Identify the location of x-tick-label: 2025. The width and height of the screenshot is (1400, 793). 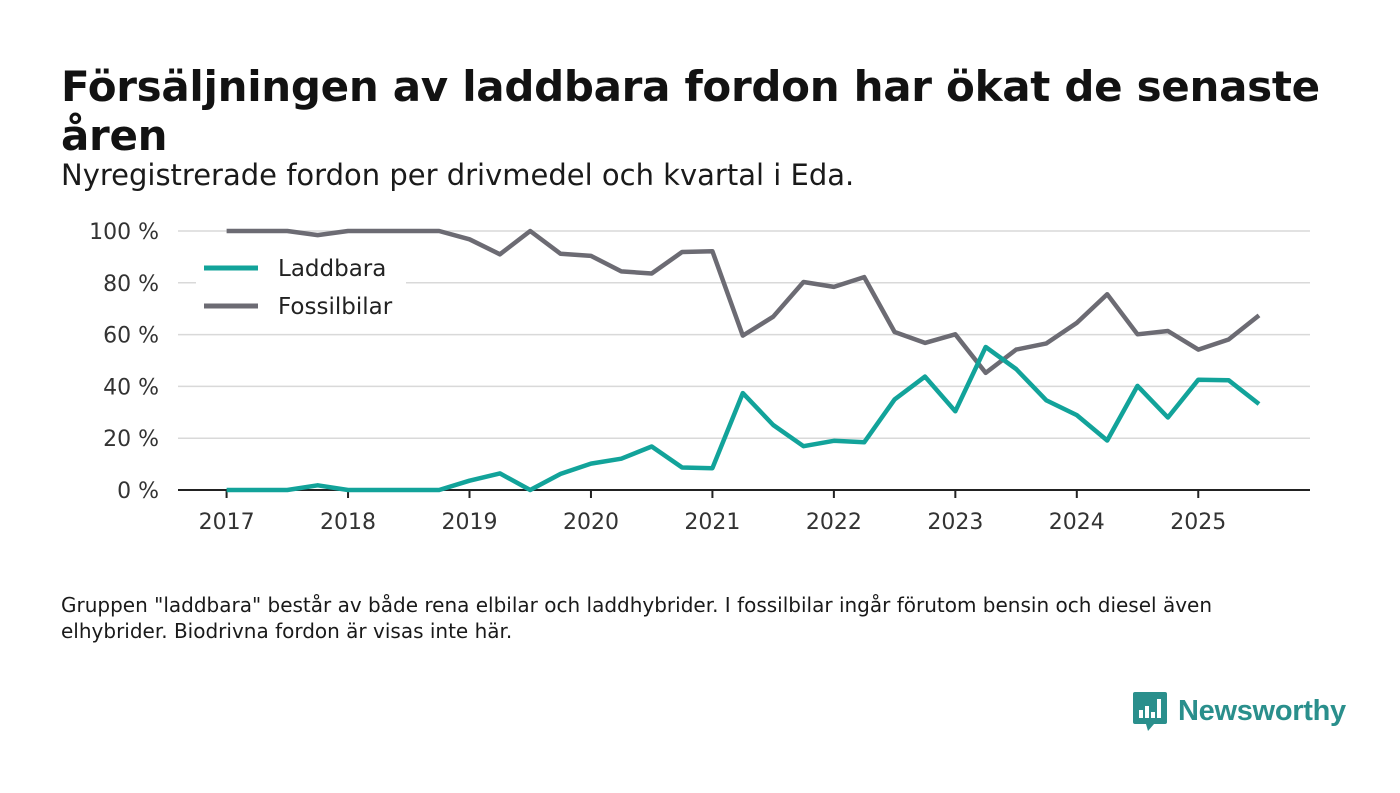
(1198, 522).